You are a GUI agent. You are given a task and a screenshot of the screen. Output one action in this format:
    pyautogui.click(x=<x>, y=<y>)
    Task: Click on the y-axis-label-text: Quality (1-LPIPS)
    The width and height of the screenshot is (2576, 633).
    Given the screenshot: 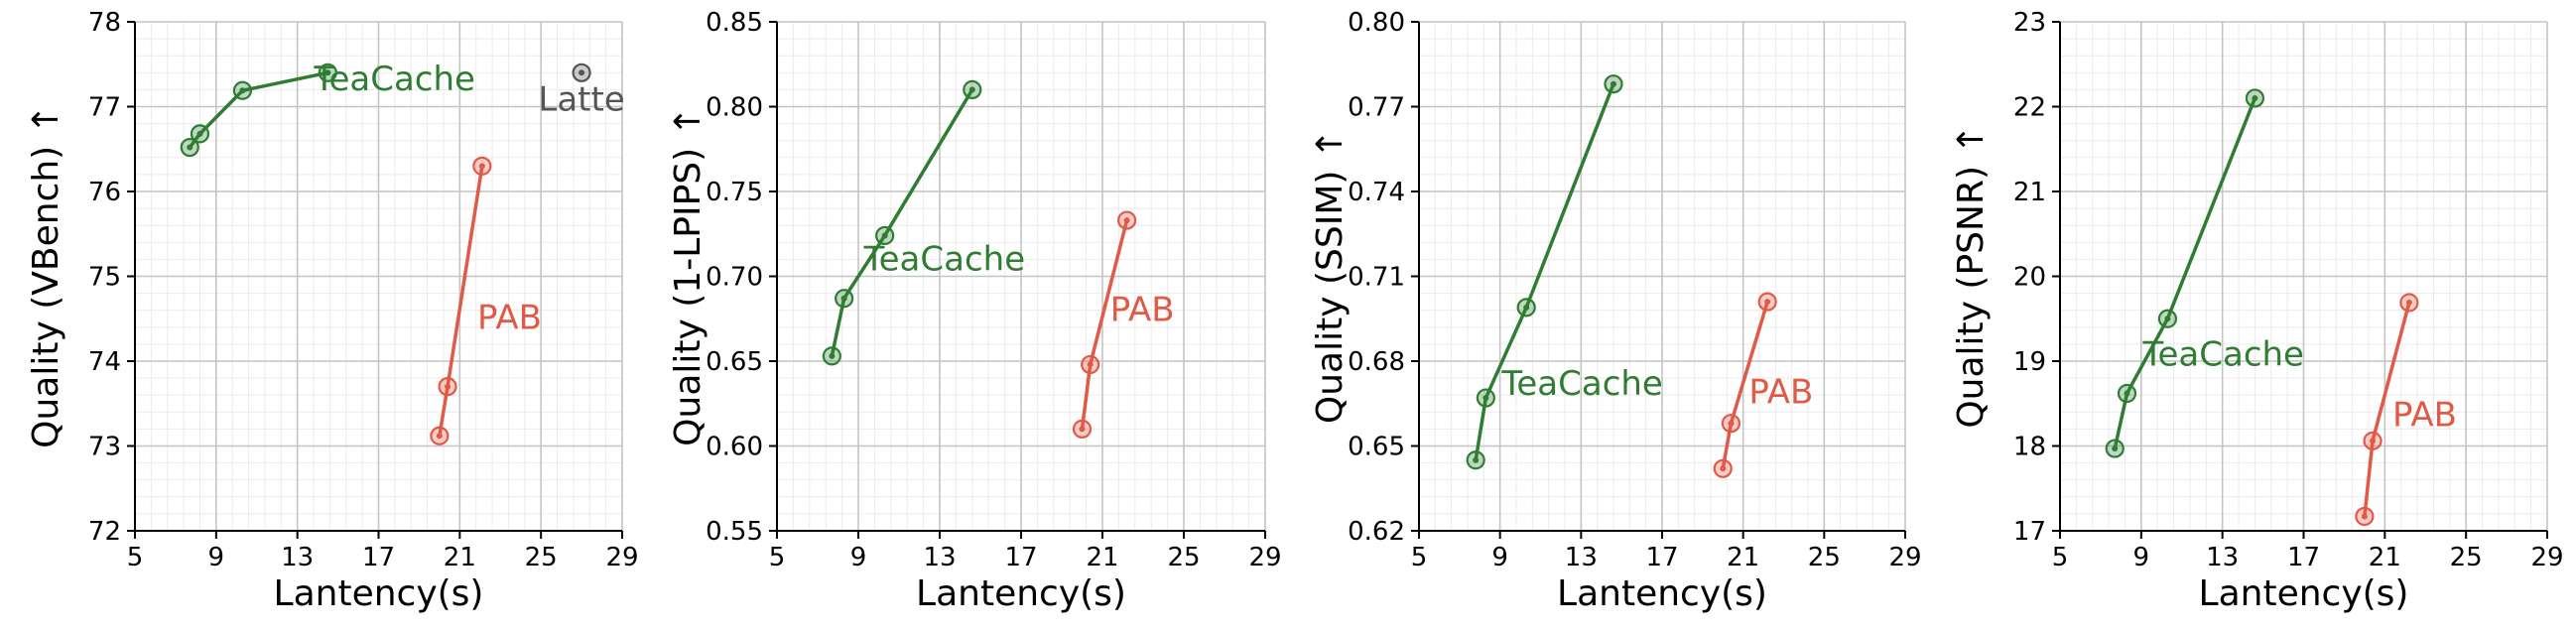 What is the action you would take?
    pyautogui.click(x=688, y=291)
    